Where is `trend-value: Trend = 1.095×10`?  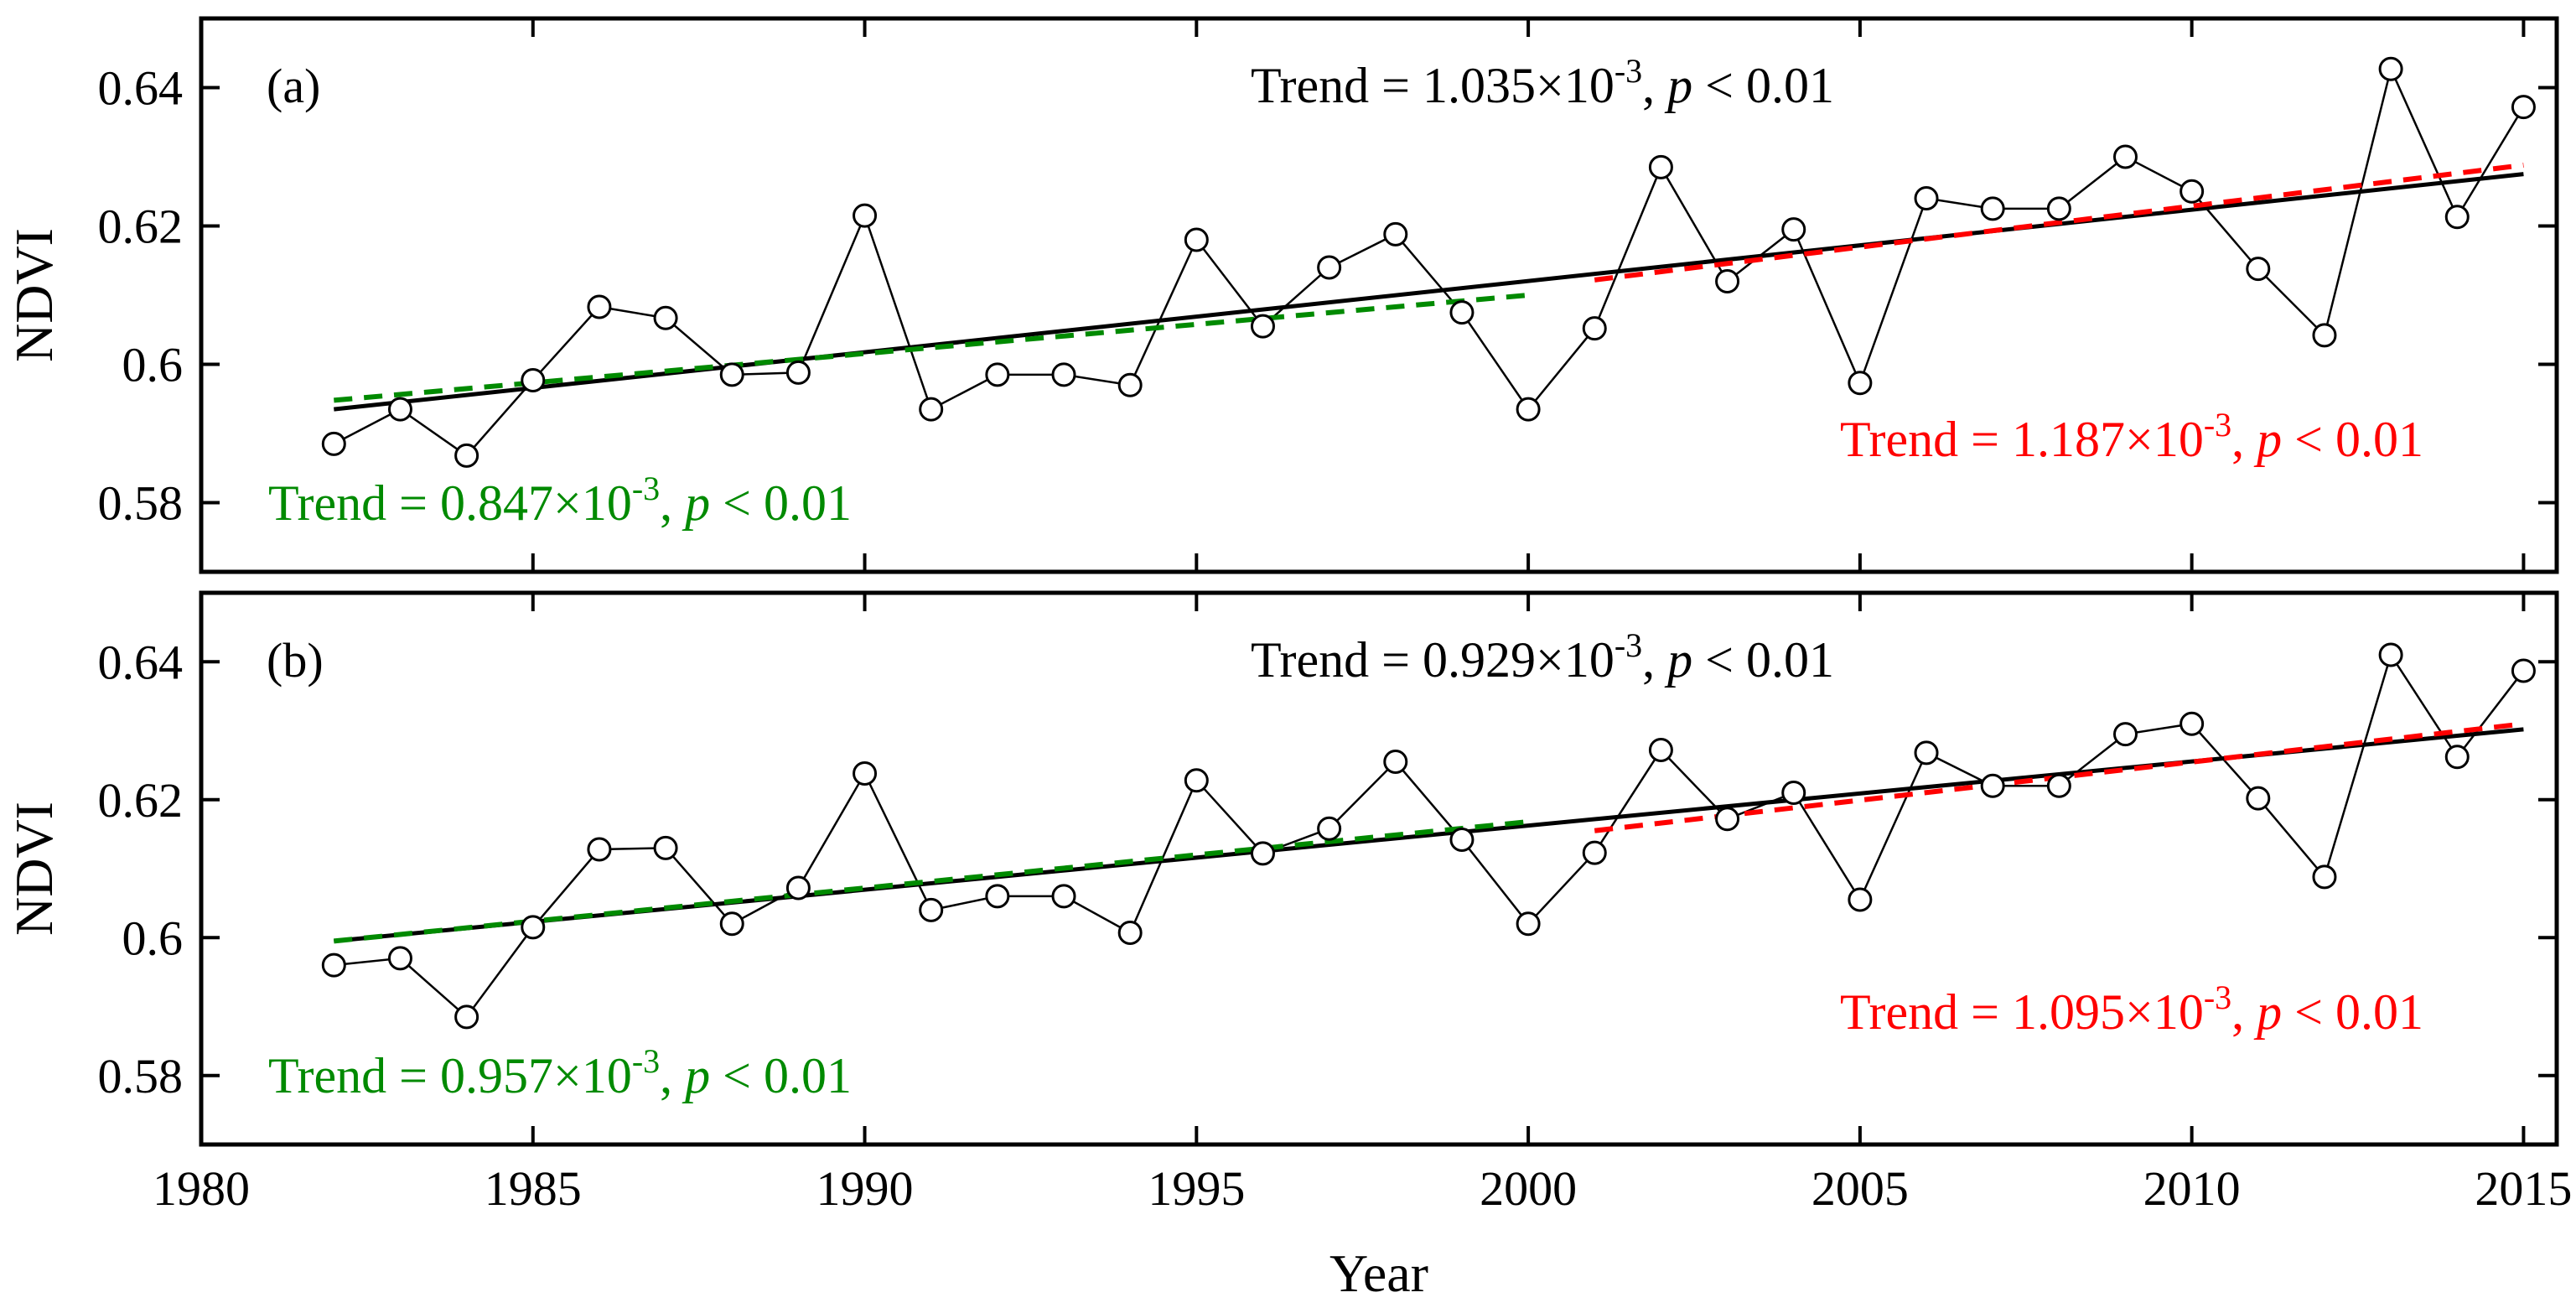
trend-value: Trend = 1.095×10 is located at coordinates (2022, 1012).